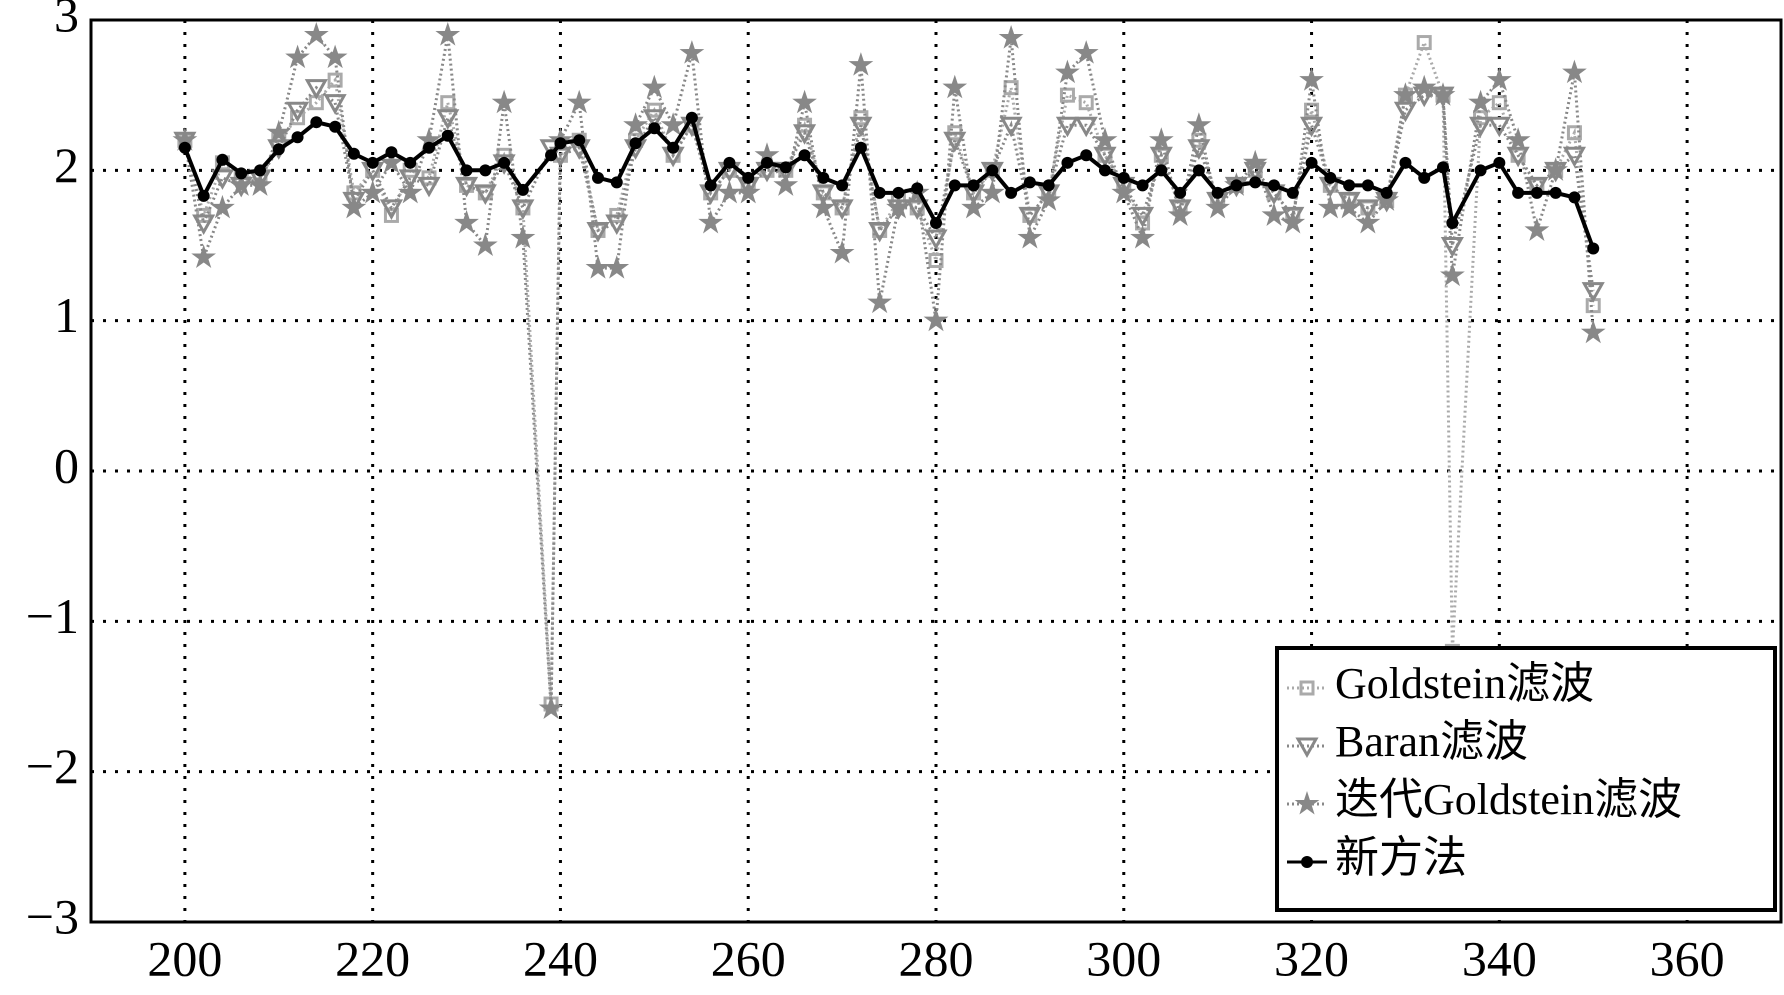 The image size is (1784, 995). Describe the element at coordinates (66, 165) in the screenshot. I see `y-tick-label: 2` at that location.